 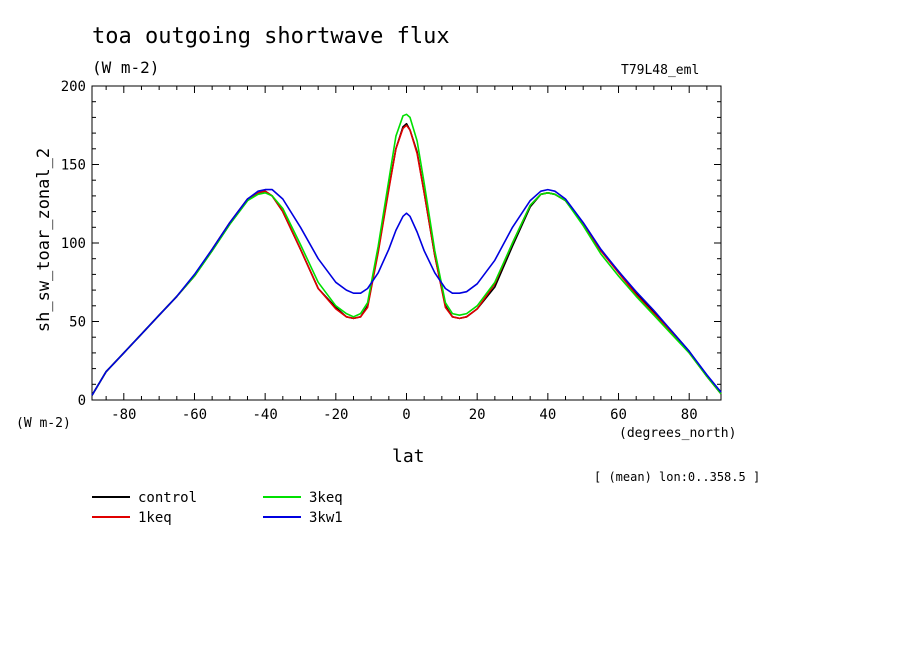 What do you see at coordinates (660, 70) in the screenshot?
I see `experiment-tag: T79L48_eml` at bounding box center [660, 70].